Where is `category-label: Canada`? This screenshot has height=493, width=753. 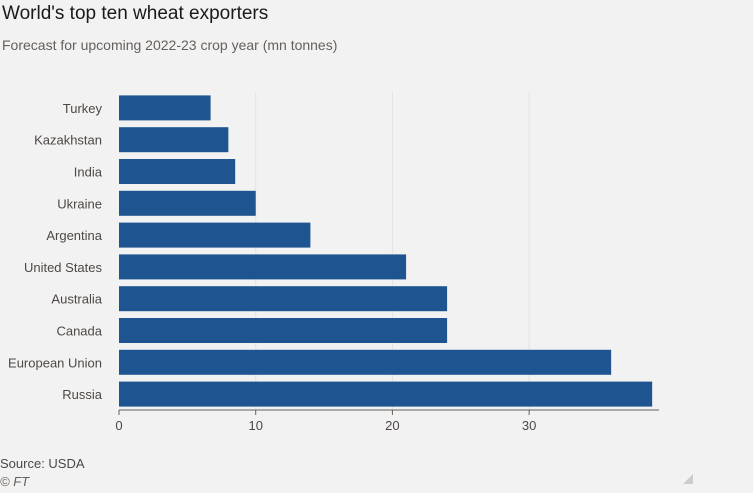
category-label: Canada is located at coordinates (79, 331).